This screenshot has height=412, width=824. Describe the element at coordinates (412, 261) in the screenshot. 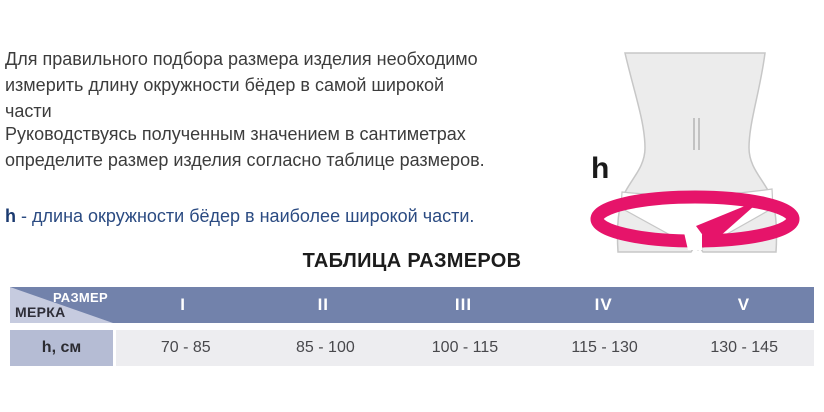

I see `size-table-title: ТАБЛИЦА РАЗМЕРОВ` at that location.